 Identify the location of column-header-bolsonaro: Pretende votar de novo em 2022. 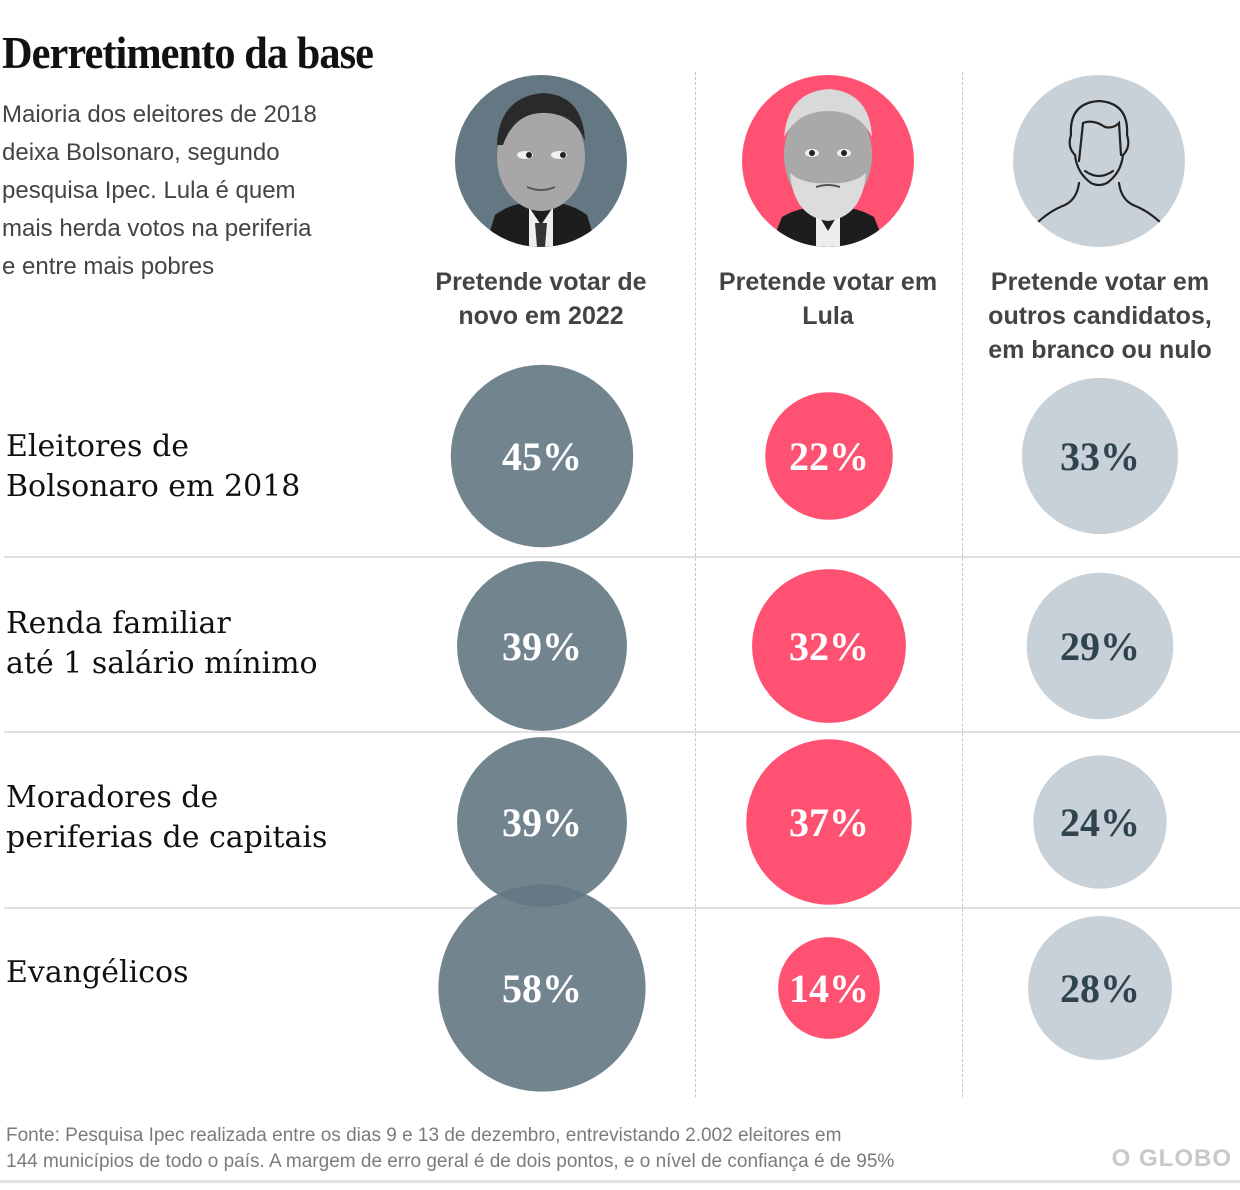
(541, 299).